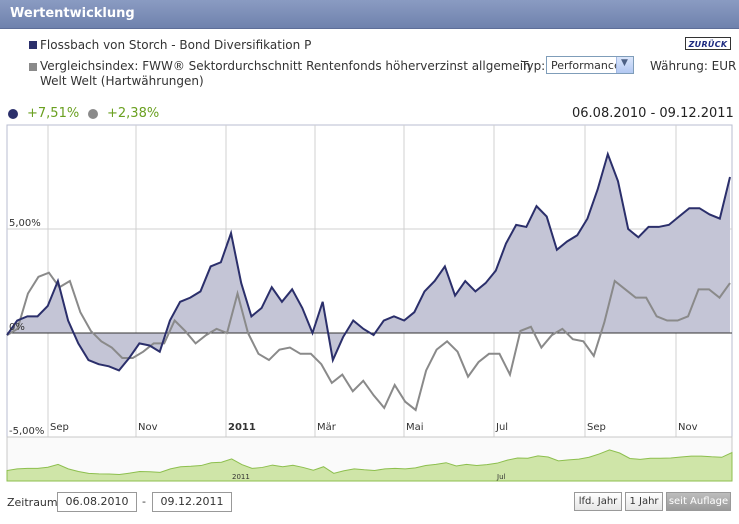 This screenshot has height=524, width=739. Describe the element at coordinates (327, 427) in the screenshot. I see `x-tick-label: Mär` at that location.